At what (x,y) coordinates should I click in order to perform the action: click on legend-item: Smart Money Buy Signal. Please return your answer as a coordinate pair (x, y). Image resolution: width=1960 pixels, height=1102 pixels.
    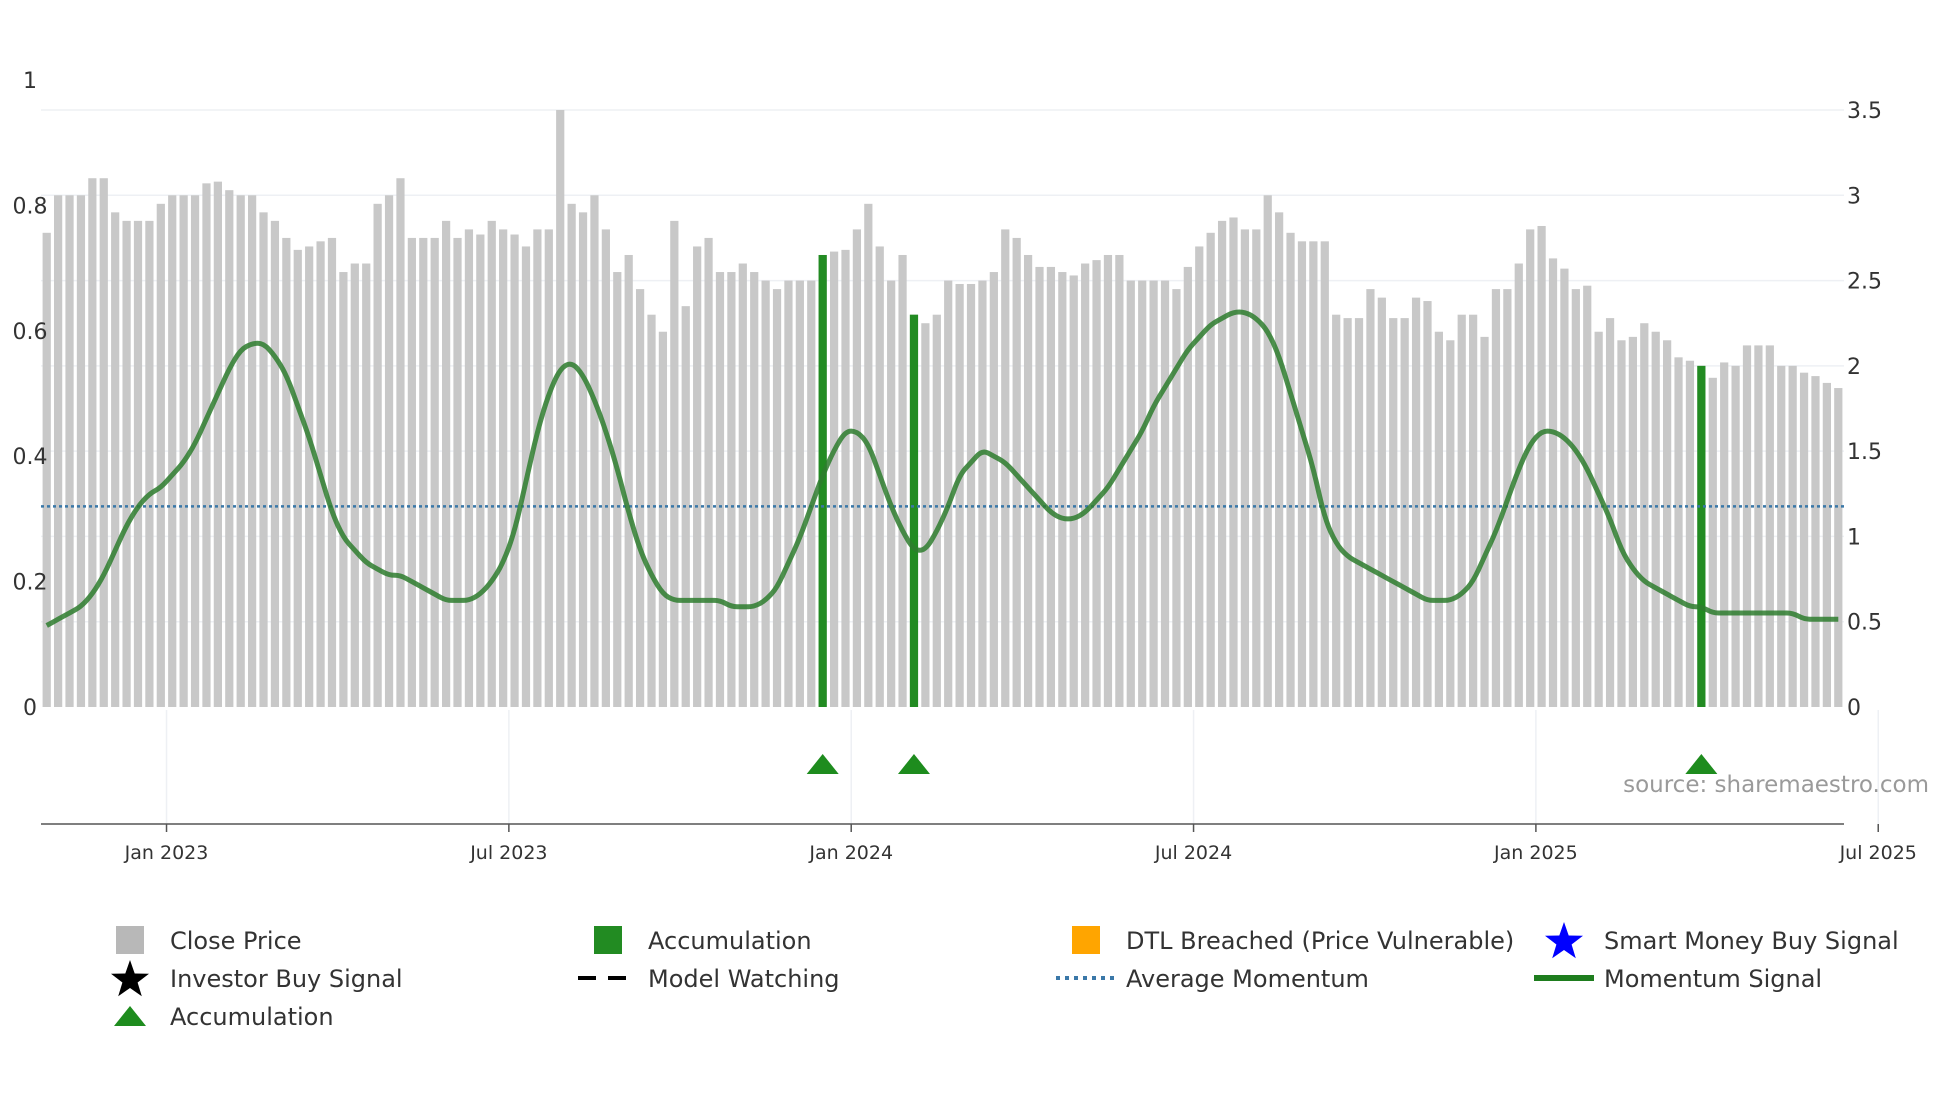
    Looking at the image, I should click on (1722, 940).